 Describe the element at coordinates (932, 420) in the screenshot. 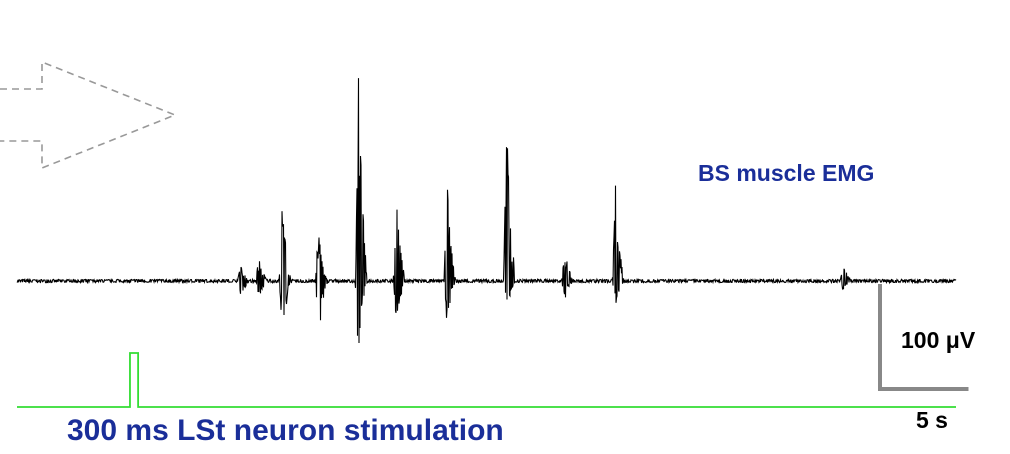

I see `time-scale-label: 5 s` at that location.